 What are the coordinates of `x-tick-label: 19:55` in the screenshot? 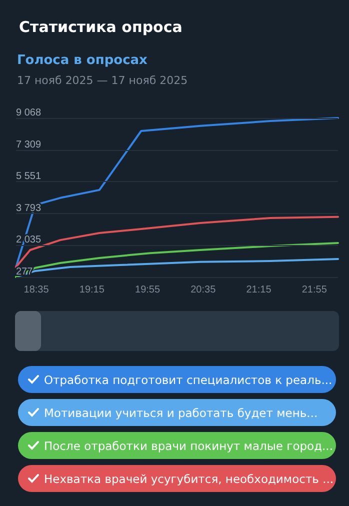 It's located at (147, 290).